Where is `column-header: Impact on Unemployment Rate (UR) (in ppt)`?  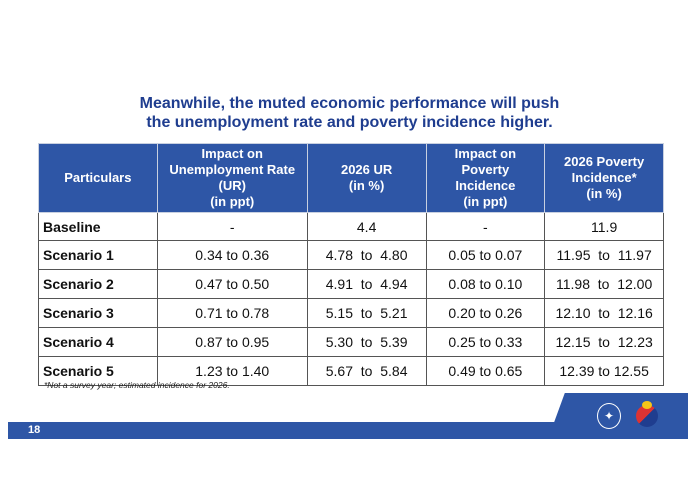 column-header: Impact on Unemployment Rate (UR) (in ppt) is located at coordinates (232, 178).